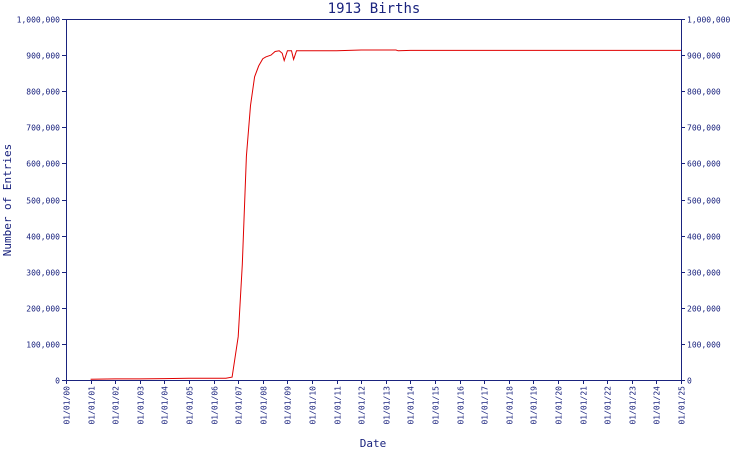 Image resolution: width=750 pixels, height=450 pixels. Describe the element at coordinates (43, 345) in the screenshot. I see `y-tick-label-left: 100,000` at that location.